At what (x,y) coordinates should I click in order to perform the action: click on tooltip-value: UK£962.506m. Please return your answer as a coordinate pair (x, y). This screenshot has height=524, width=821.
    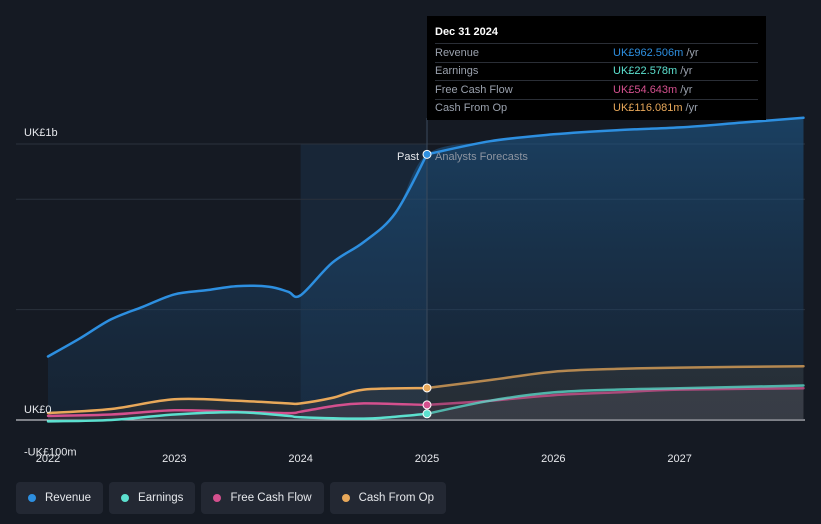
    Looking at the image, I should click on (648, 52).